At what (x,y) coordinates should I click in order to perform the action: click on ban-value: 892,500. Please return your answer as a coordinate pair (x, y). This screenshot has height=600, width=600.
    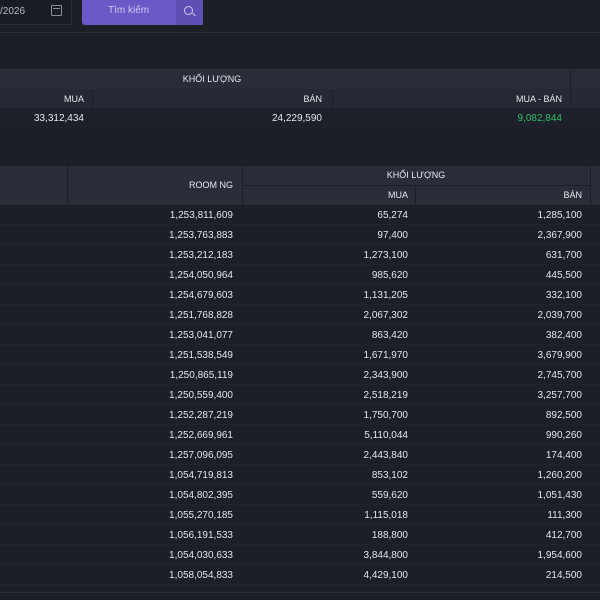
    Looking at the image, I should click on (563, 415).